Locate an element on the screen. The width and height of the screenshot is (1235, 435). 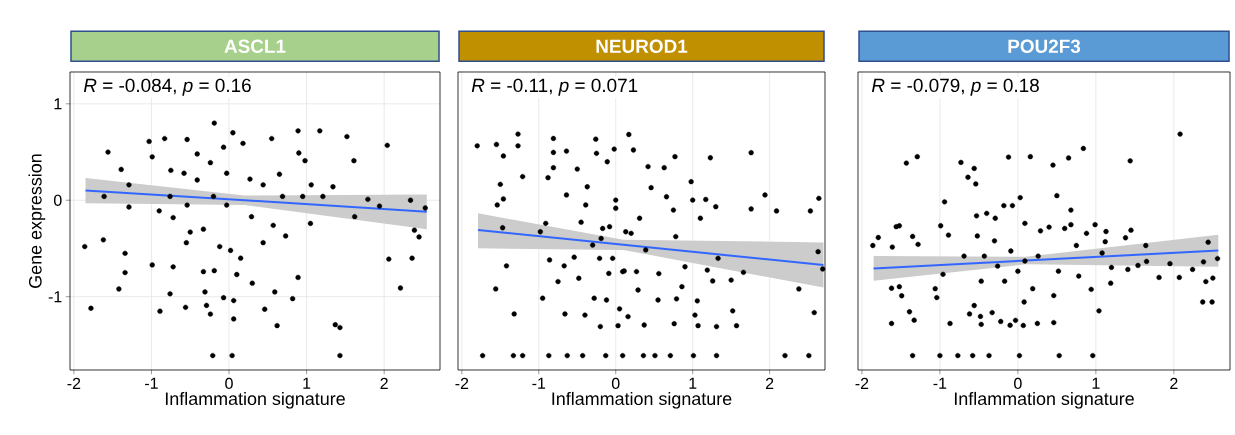
y-tick-label: -1 is located at coordinates (55, 297).